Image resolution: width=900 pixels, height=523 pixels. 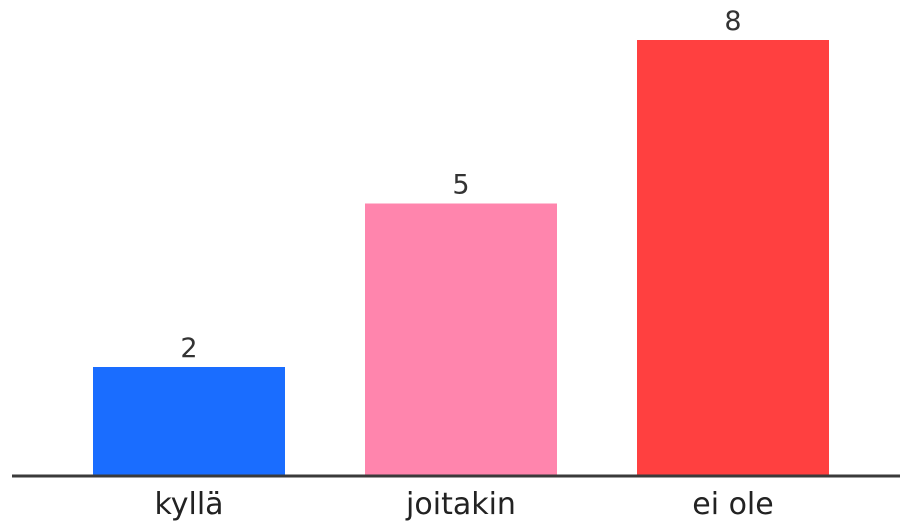 I want to click on value-label-2: 5, so click(x=460, y=185).